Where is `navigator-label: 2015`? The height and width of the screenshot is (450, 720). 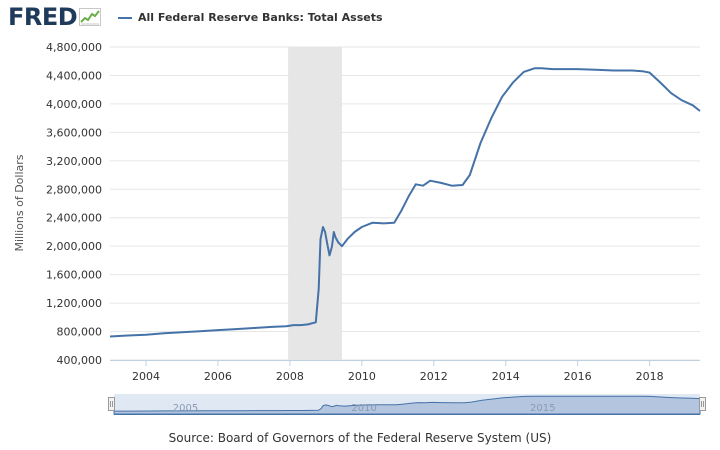 navigator-label: 2015 is located at coordinates (542, 408).